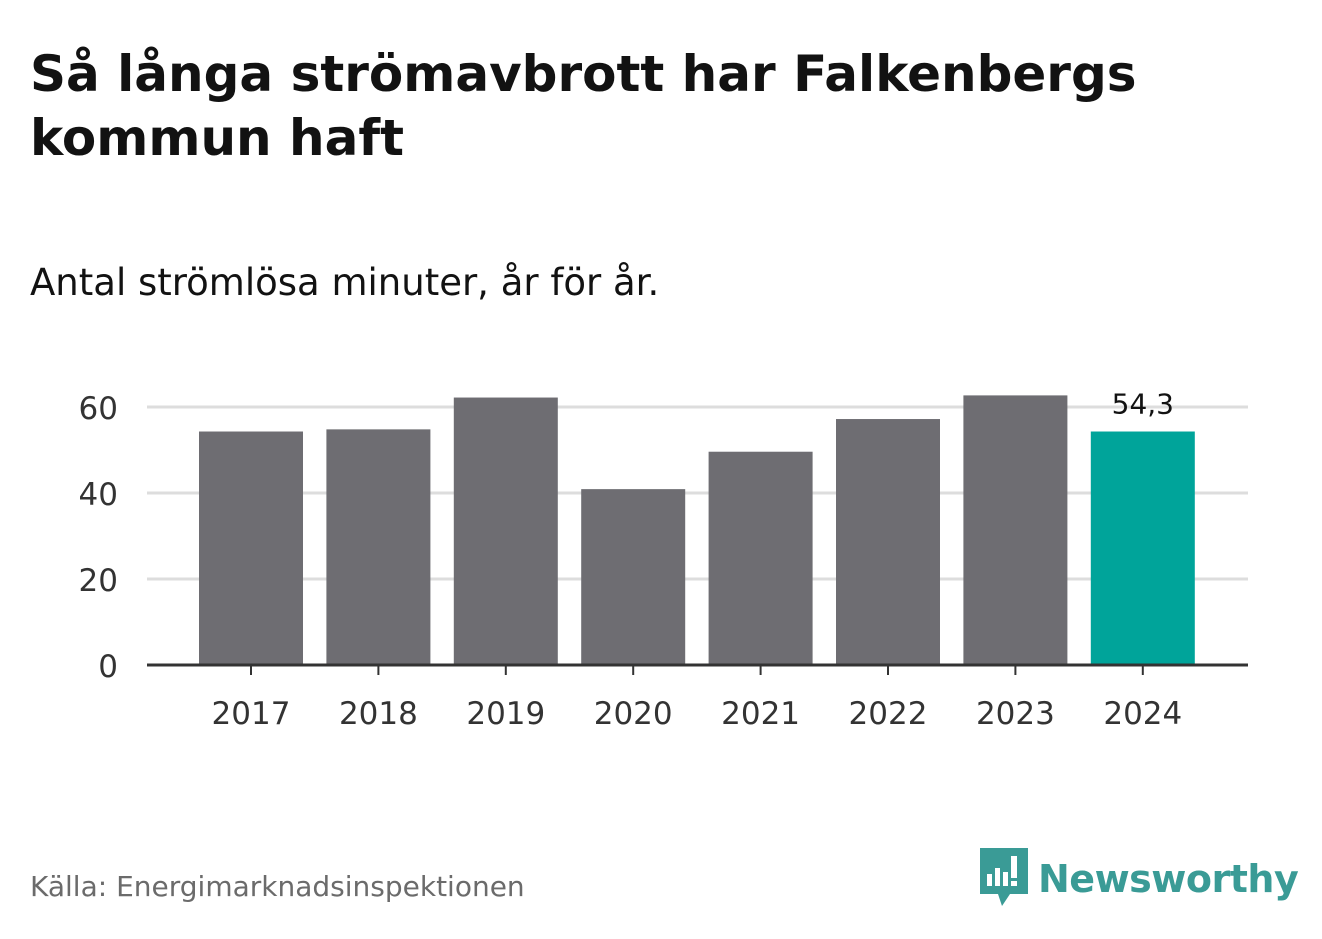 This screenshot has width=1322, height=939. What do you see at coordinates (1015, 530) in the screenshot?
I see `bar-2023` at bounding box center [1015, 530].